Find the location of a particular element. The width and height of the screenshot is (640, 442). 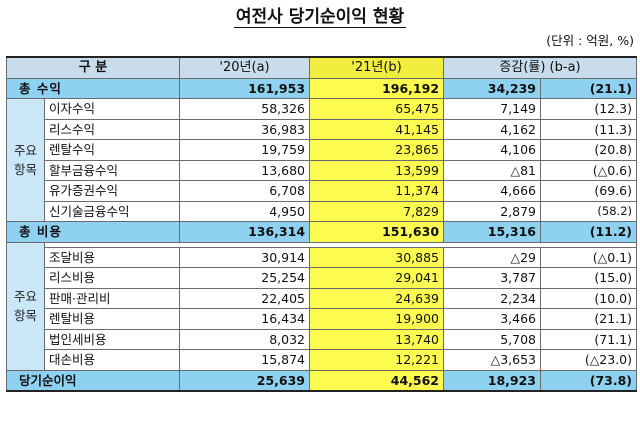

value-2021: 65,475 is located at coordinates (377, 109).